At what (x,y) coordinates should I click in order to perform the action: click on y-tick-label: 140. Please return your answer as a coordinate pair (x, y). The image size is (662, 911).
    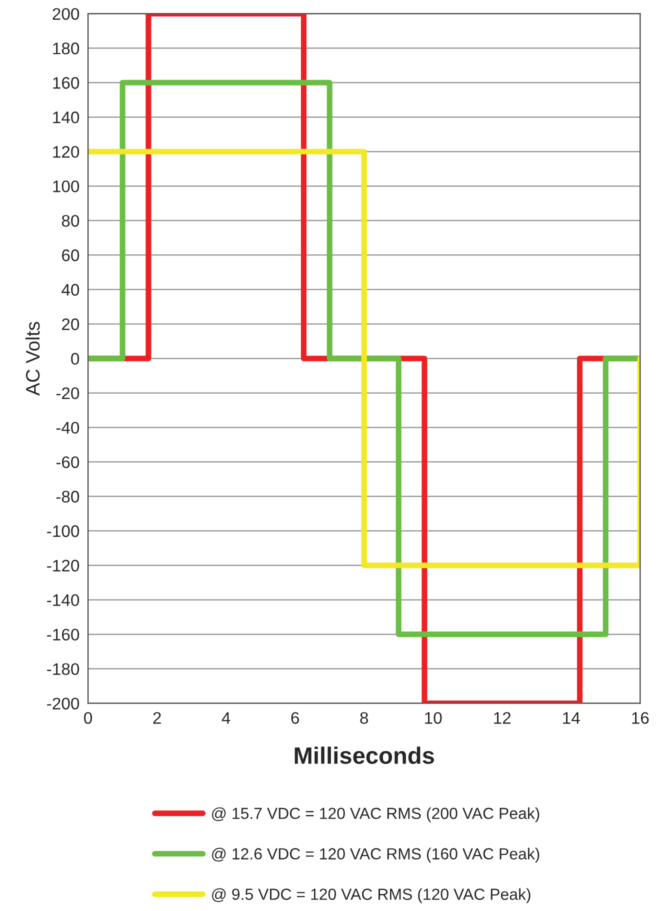
    Looking at the image, I should click on (66, 118).